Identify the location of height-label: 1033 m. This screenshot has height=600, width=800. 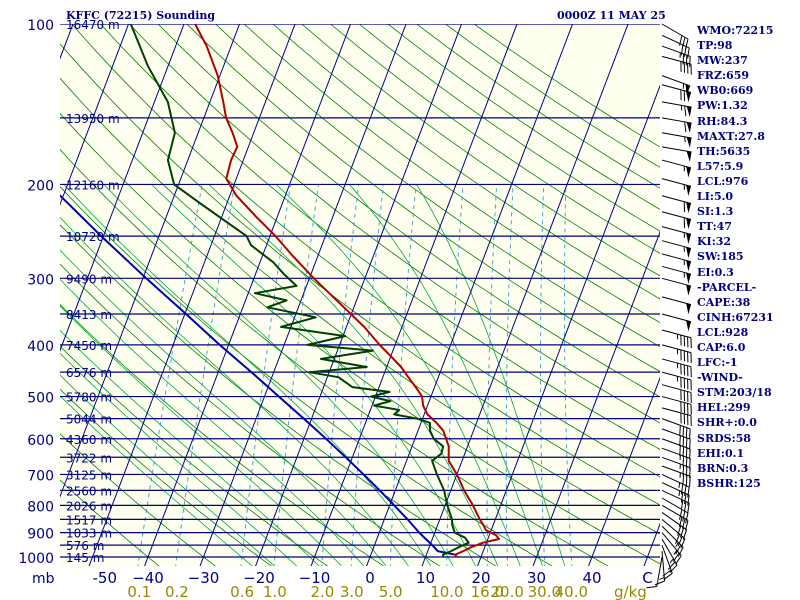
(89, 534).